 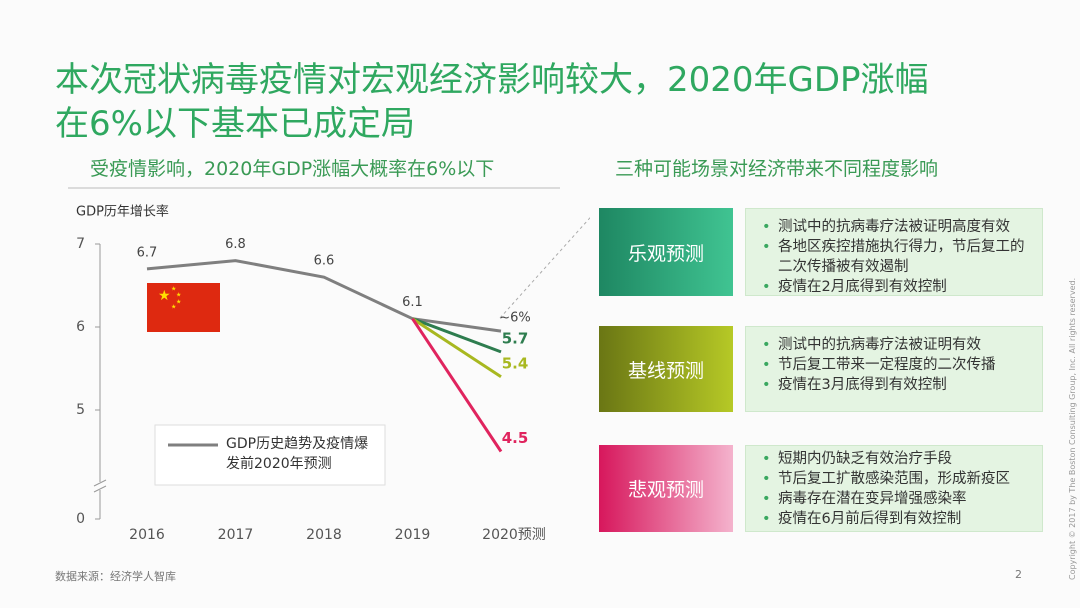 What do you see at coordinates (666, 488) in the screenshot?
I see `scenario-name: 悲观预测` at bounding box center [666, 488].